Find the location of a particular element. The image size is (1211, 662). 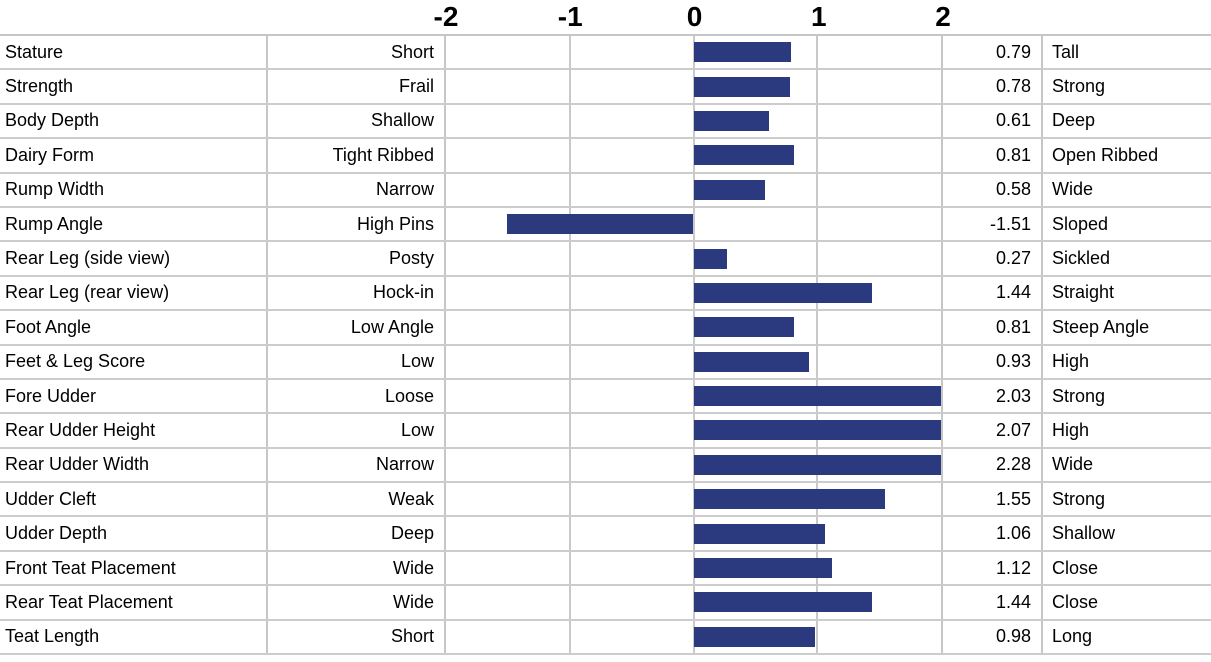

trait-label: Stature is located at coordinates (134, 52).